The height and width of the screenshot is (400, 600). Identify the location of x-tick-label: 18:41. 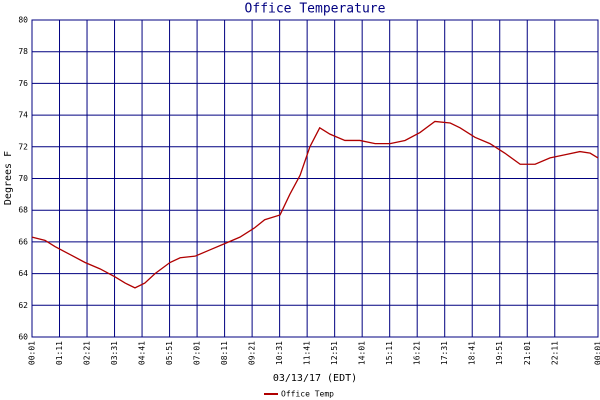
(472, 353).